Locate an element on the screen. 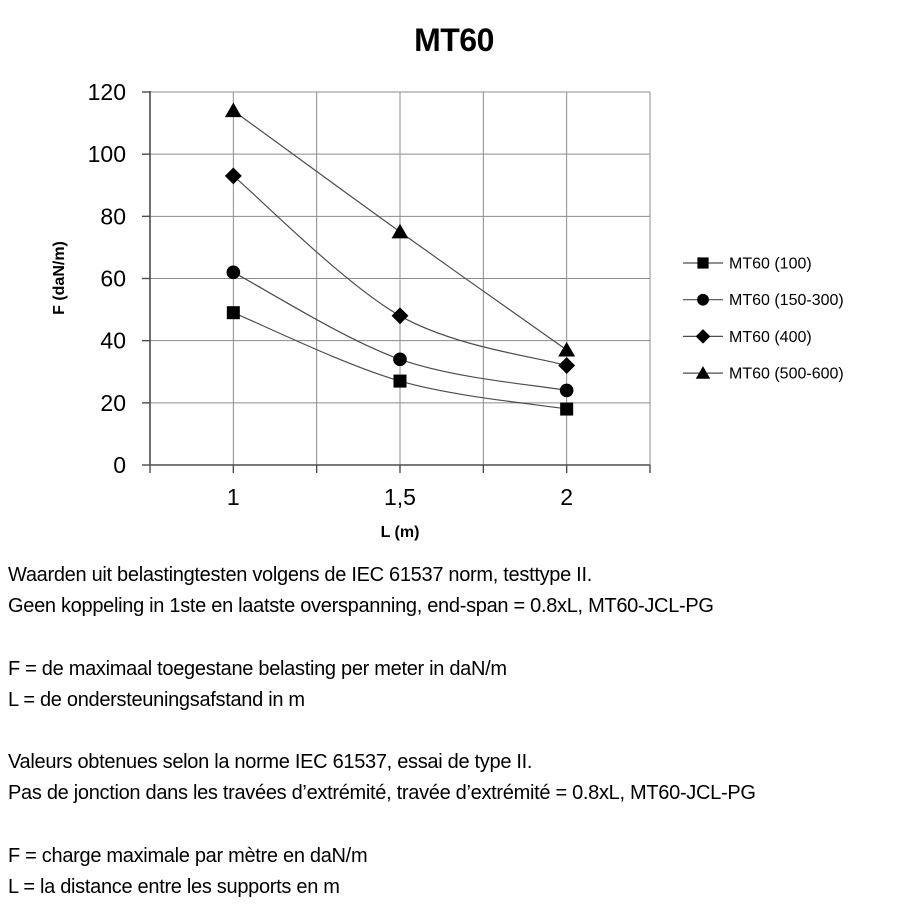  note-line: L = la distance entre les supports en m is located at coordinates (174, 886).